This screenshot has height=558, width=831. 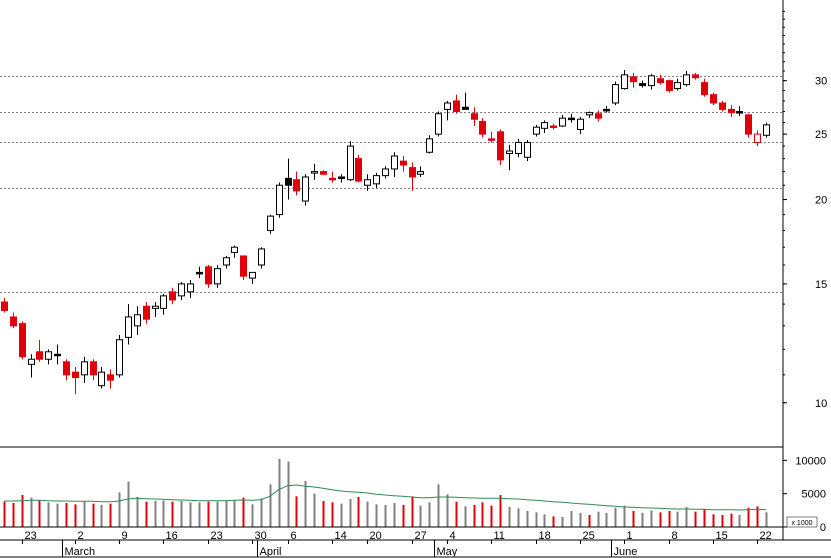 I want to click on volume-ma-line, so click(x=385, y=497).